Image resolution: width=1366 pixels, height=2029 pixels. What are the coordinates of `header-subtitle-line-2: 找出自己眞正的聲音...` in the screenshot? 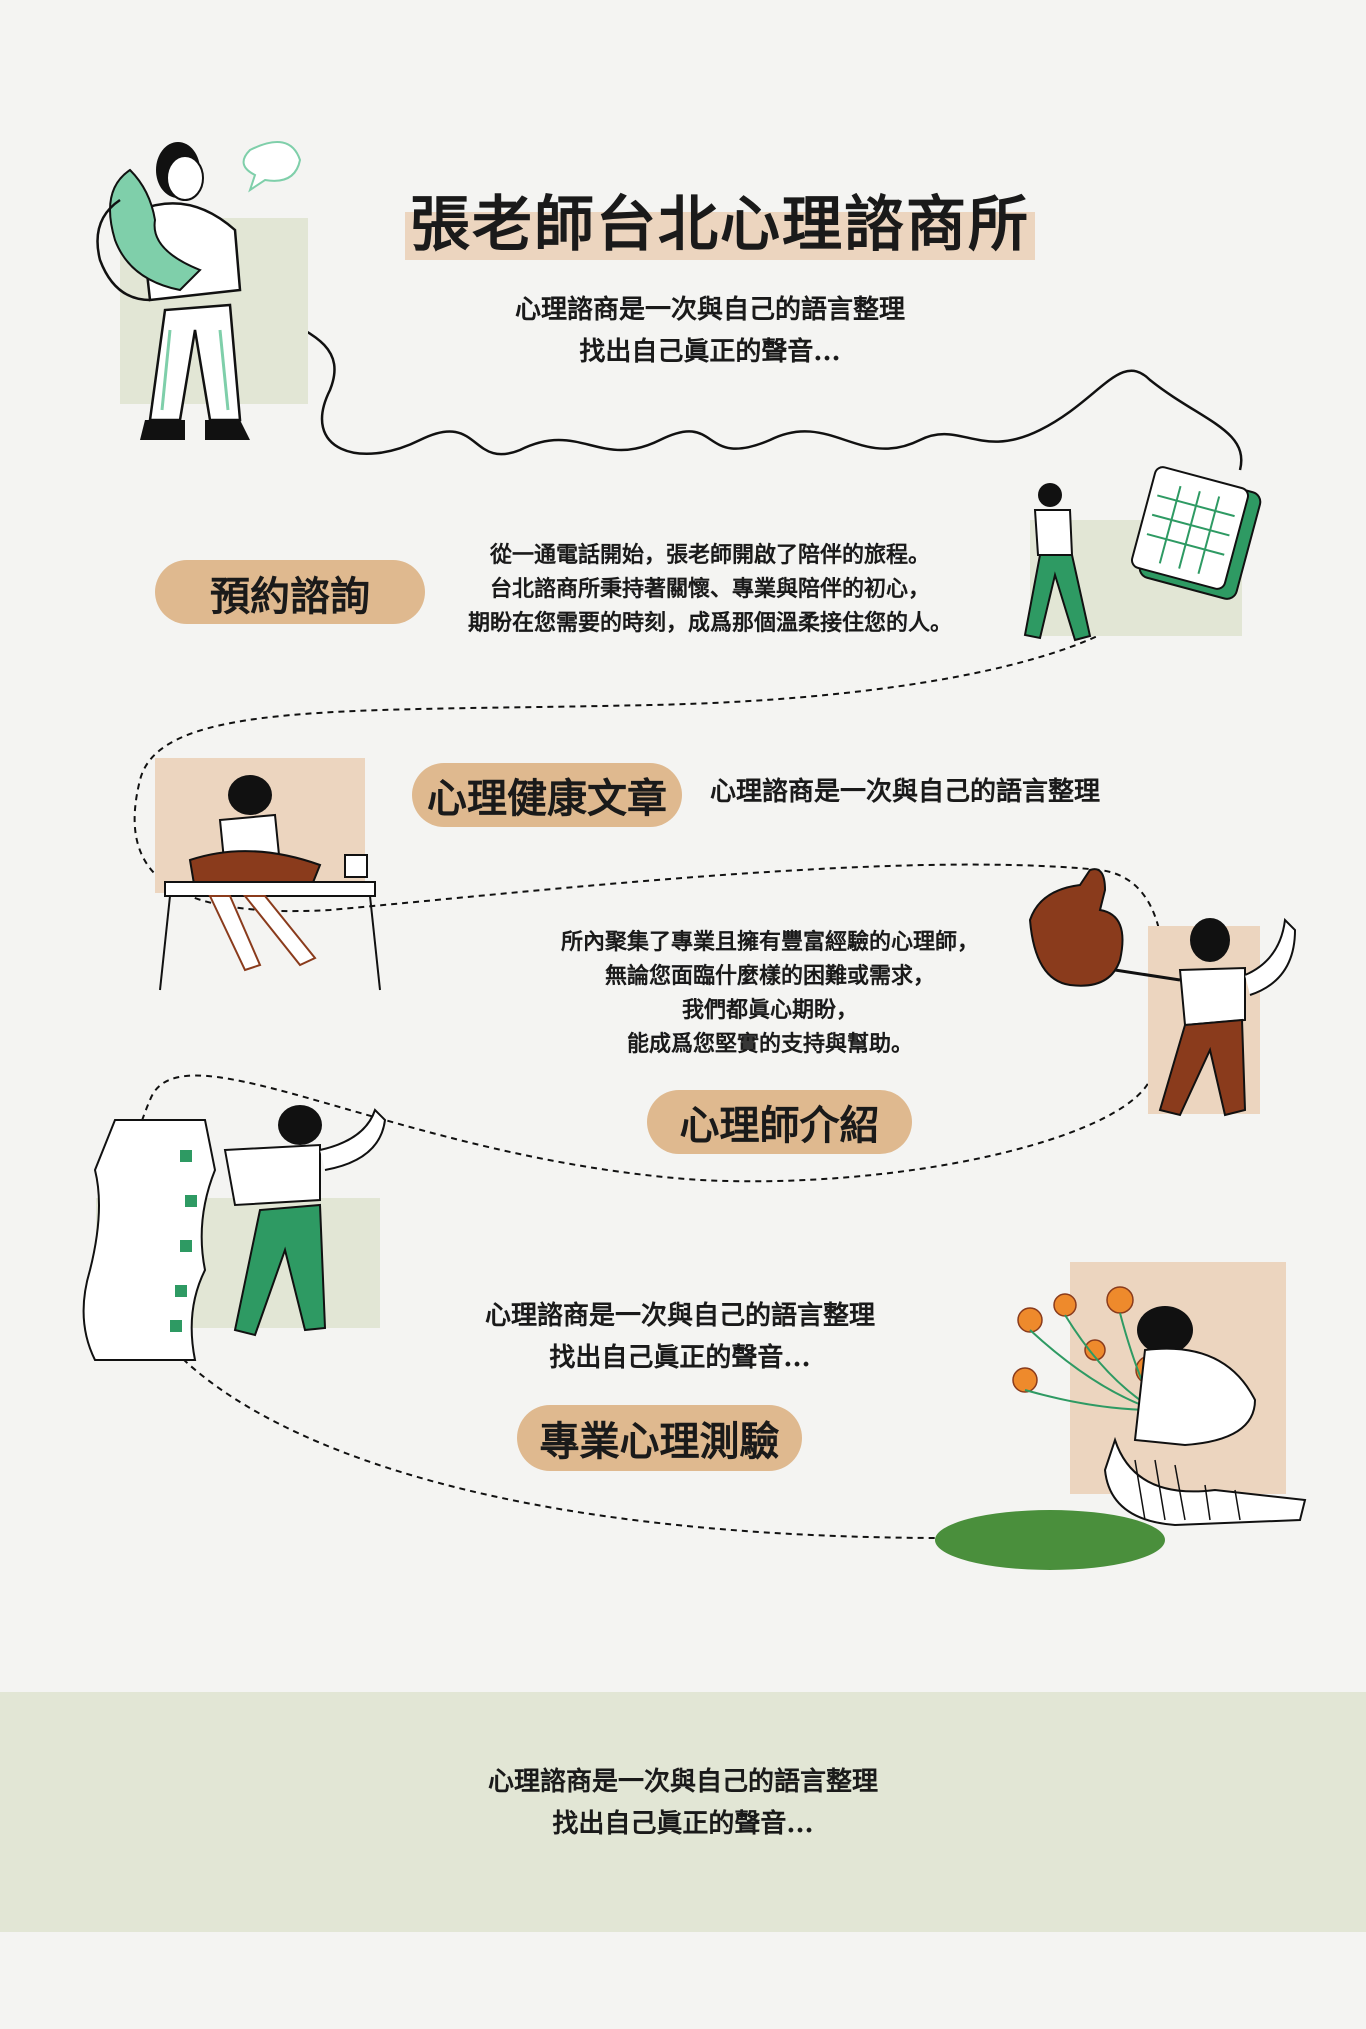 It's located at (710, 351).